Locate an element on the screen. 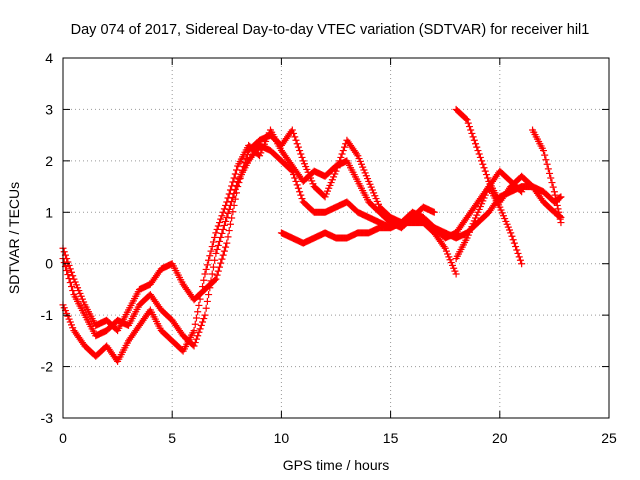  x-axis-label: GPS time / hours is located at coordinates (336, 465).